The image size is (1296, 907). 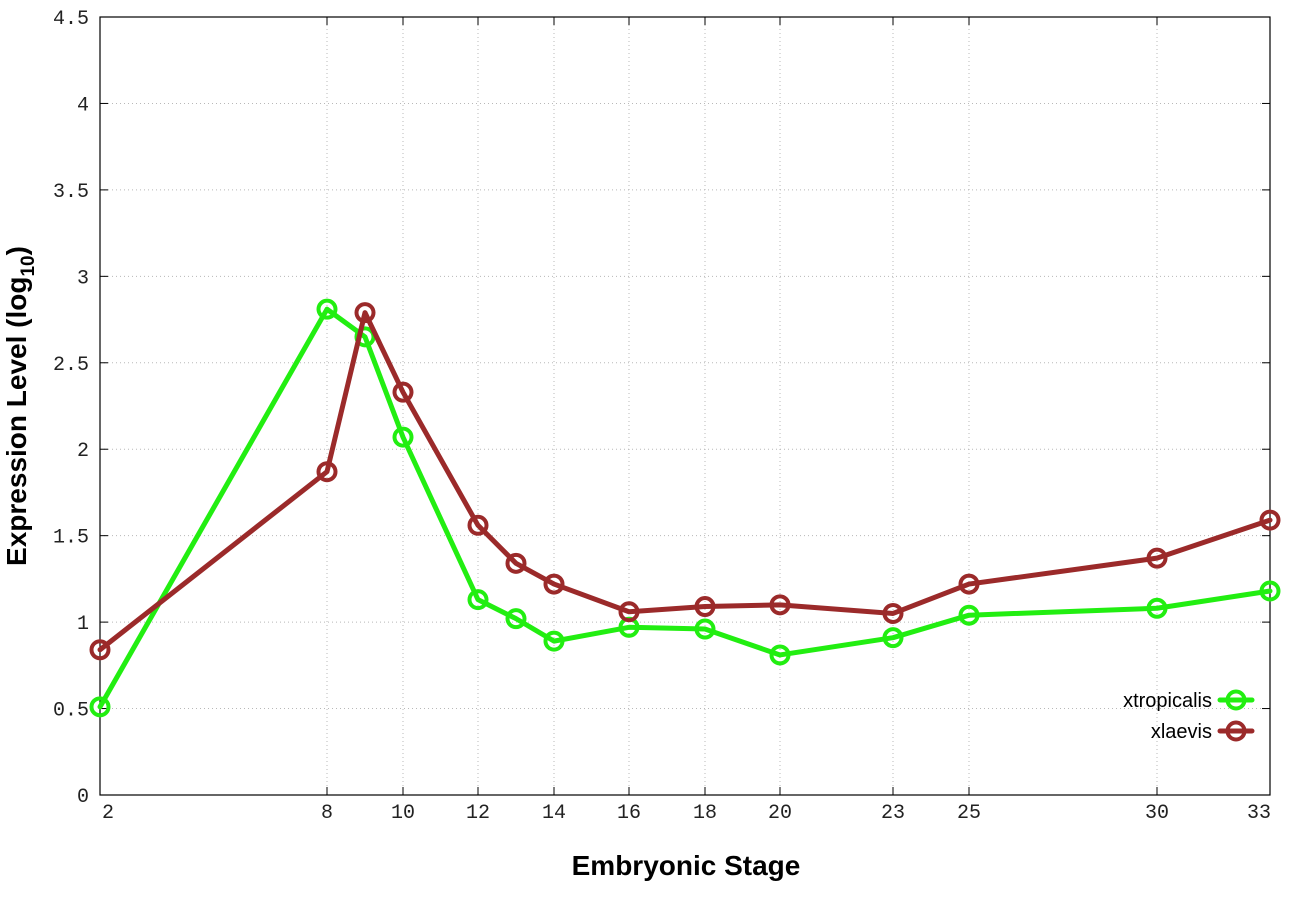 What do you see at coordinates (780, 813) in the screenshot?
I see `x-tick-label: 20` at bounding box center [780, 813].